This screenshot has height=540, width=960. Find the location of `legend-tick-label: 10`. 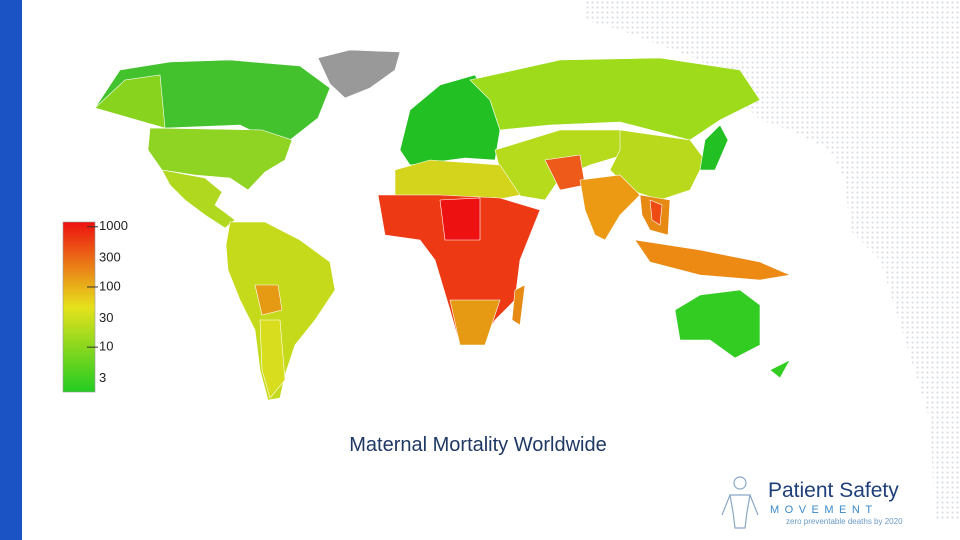

legend-tick-label: 10 is located at coordinates (106, 346).